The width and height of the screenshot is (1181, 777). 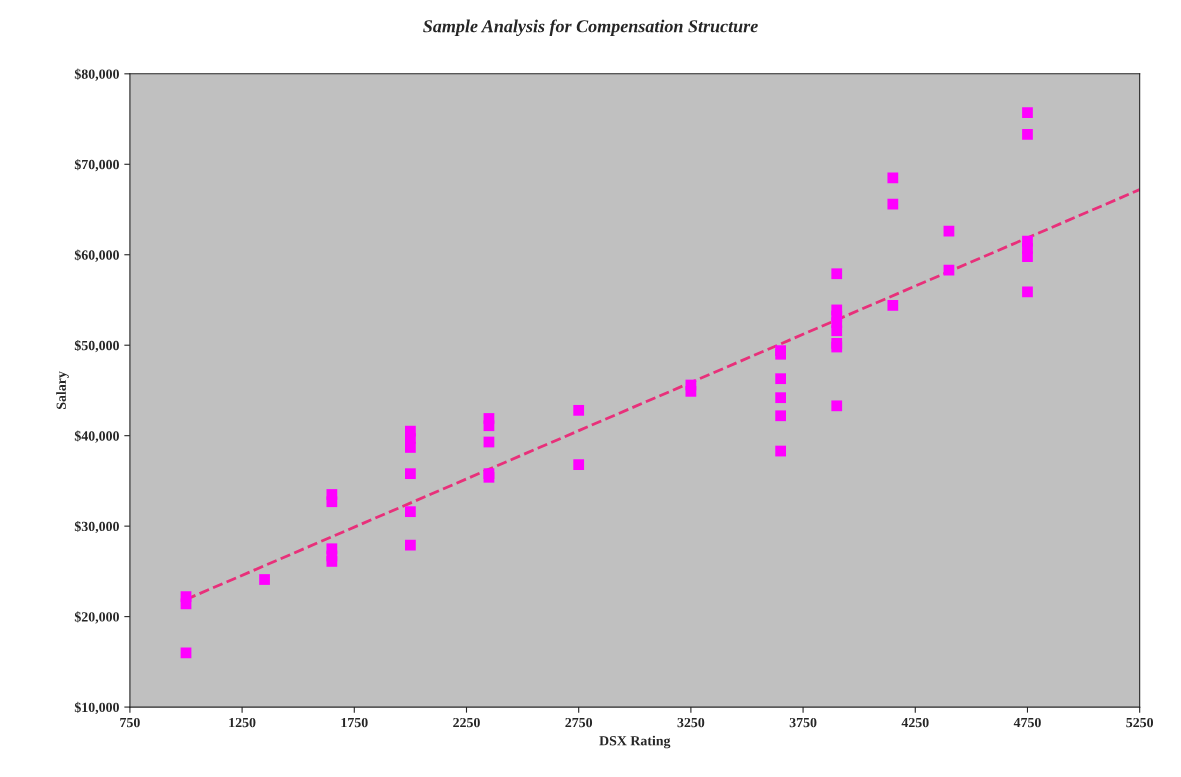 What do you see at coordinates (915, 722) in the screenshot?
I see `x-tick-label: 4250` at bounding box center [915, 722].